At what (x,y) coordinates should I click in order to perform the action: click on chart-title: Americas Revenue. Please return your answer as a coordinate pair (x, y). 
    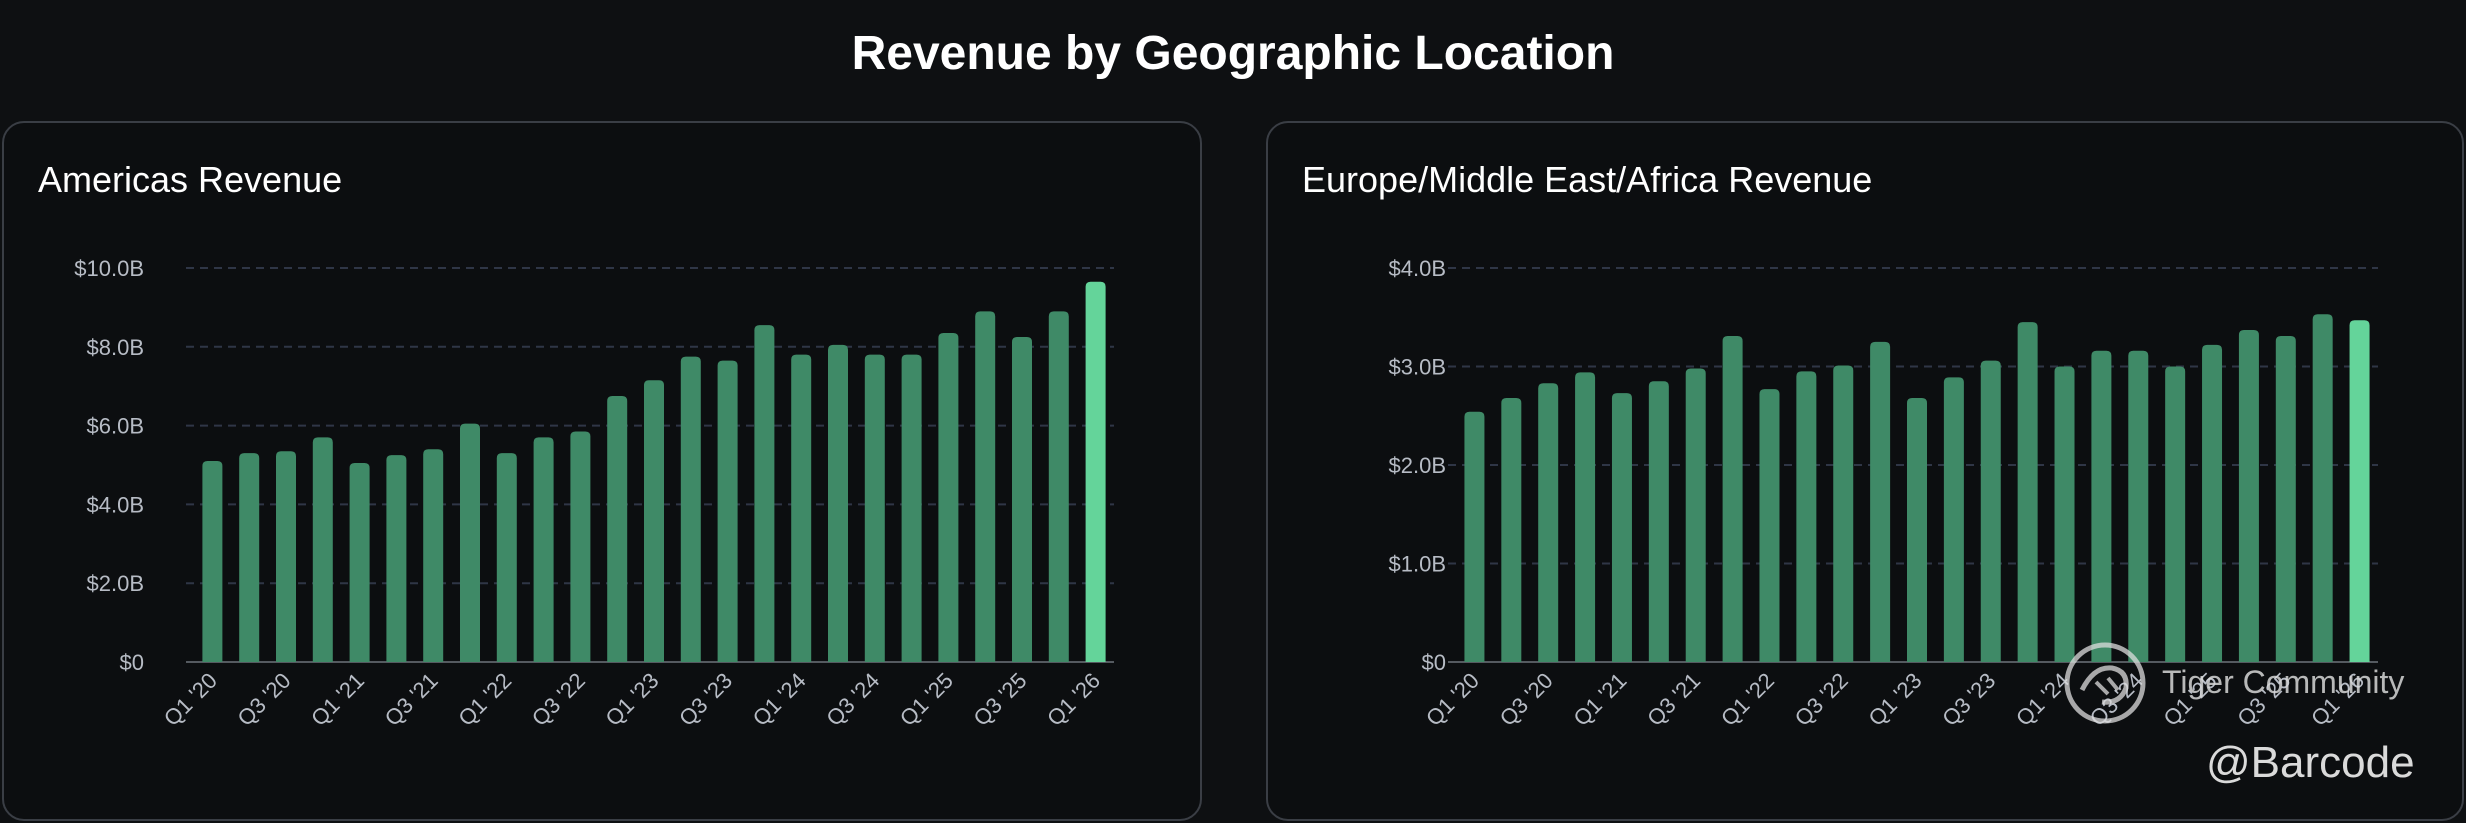
    Looking at the image, I should click on (190, 179).